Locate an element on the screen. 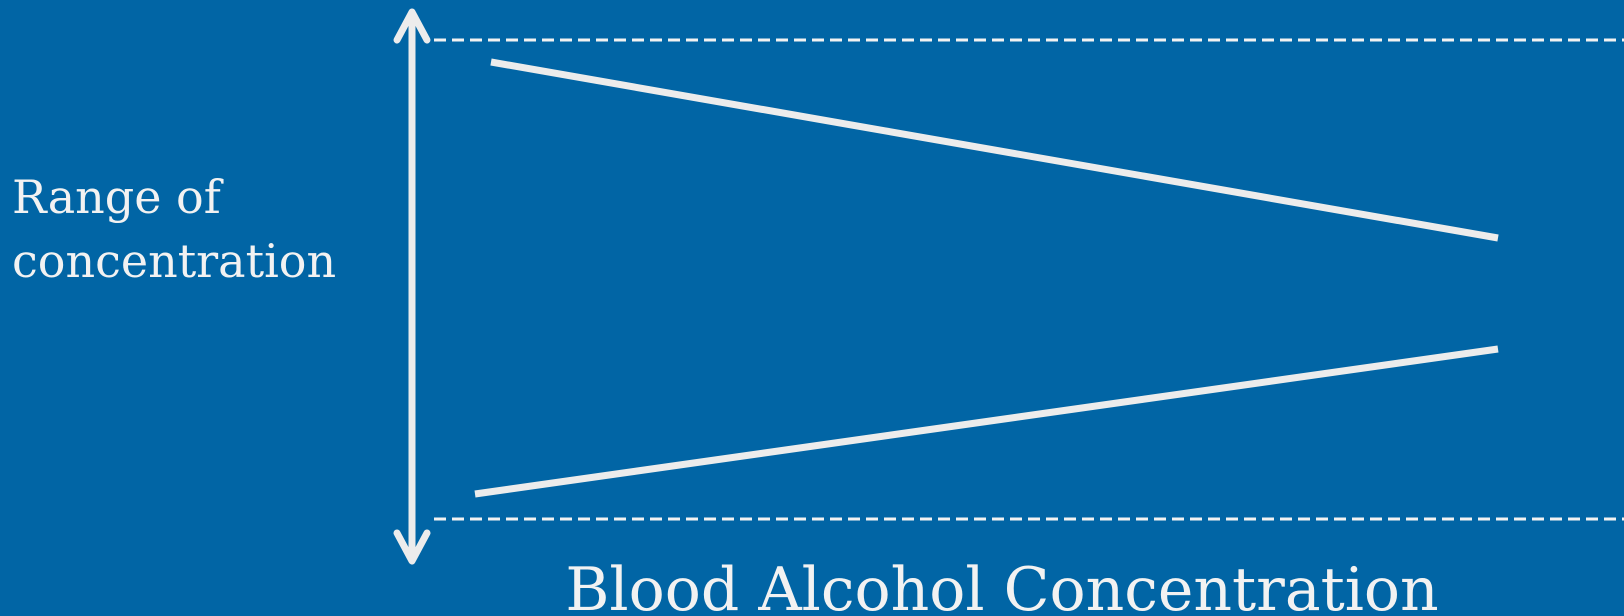 This screenshot has width=1624, height=616. range-arrow is located at coordinates (412, 286).